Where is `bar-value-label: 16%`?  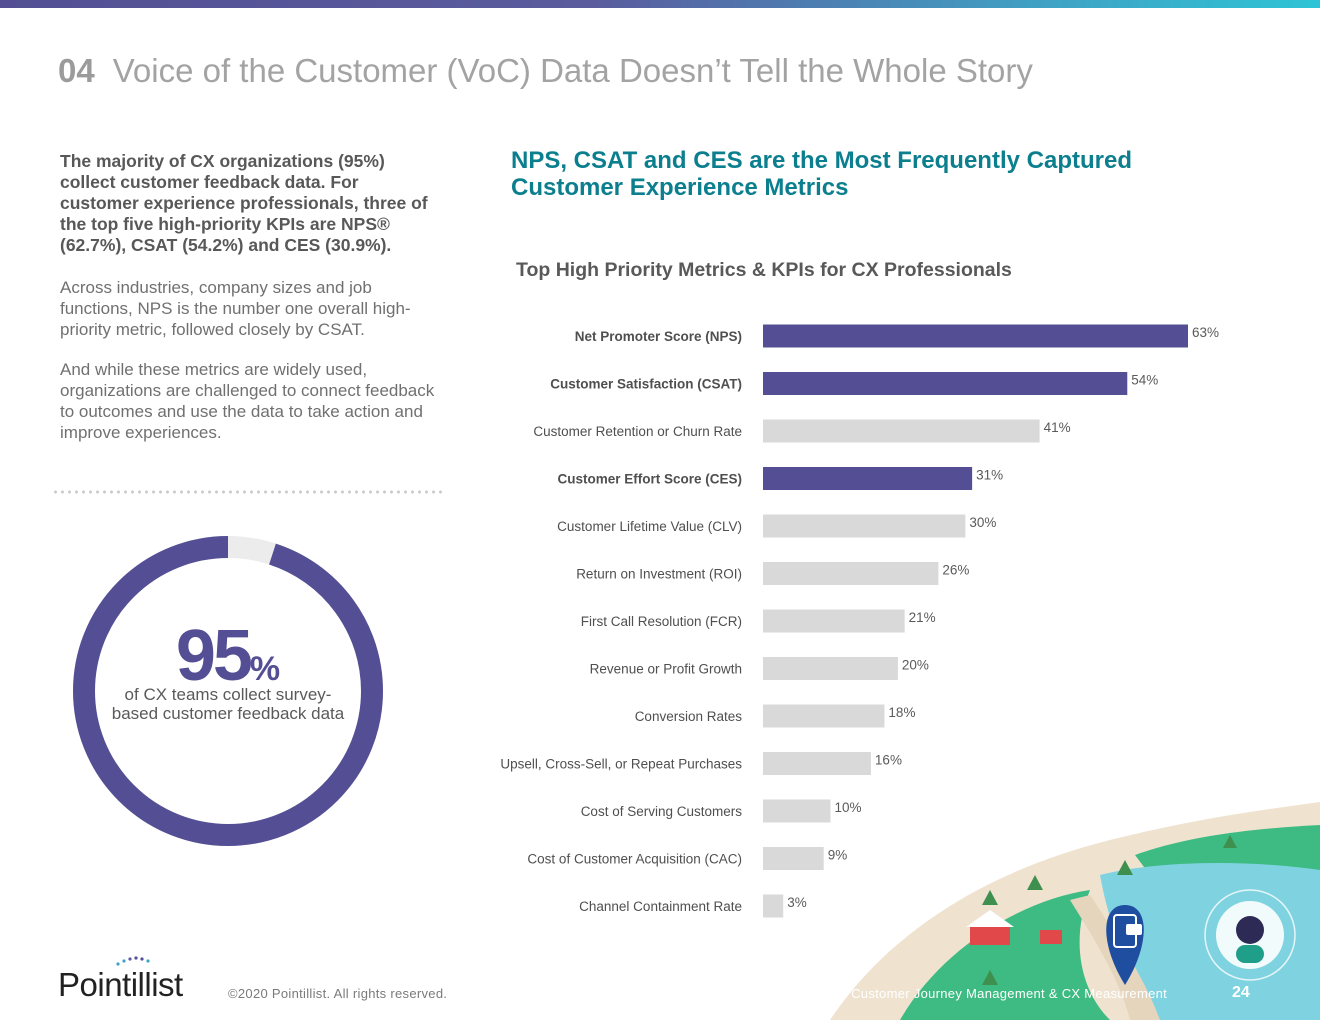
bar-value-label: 16% is located at coordinates (888, 760).